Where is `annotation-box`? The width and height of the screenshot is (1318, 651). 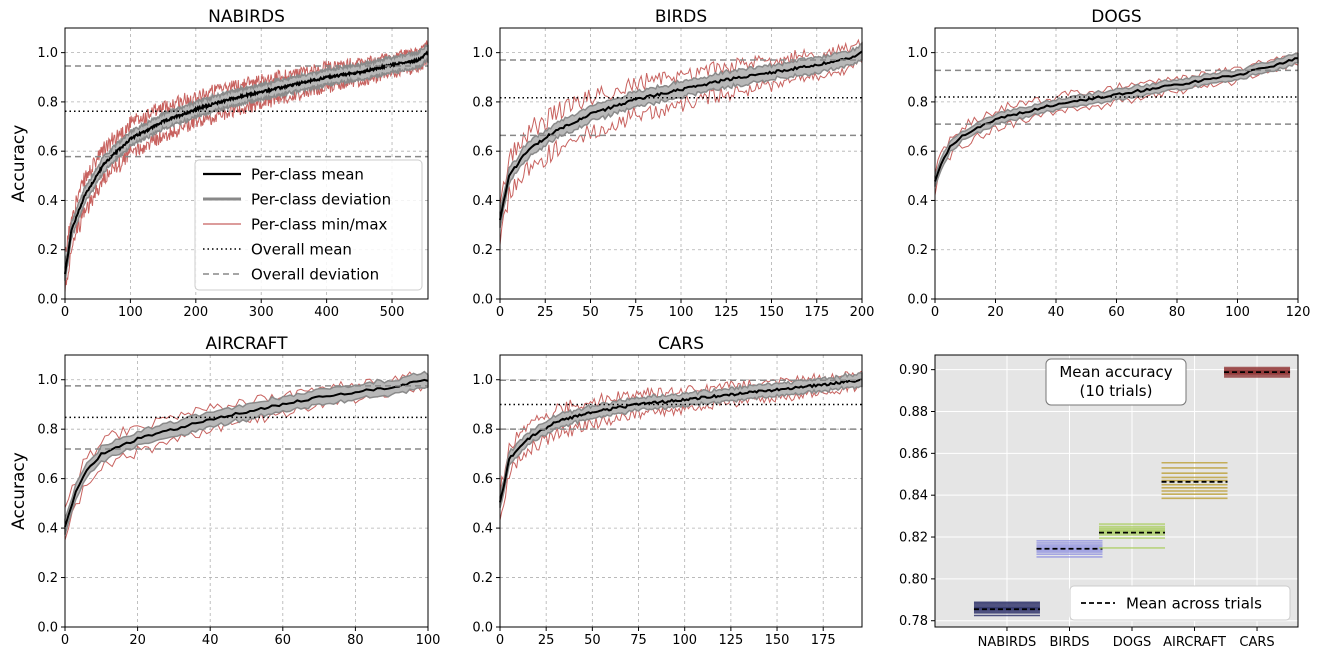 annotation-box is located at coordinates (1116, 382).